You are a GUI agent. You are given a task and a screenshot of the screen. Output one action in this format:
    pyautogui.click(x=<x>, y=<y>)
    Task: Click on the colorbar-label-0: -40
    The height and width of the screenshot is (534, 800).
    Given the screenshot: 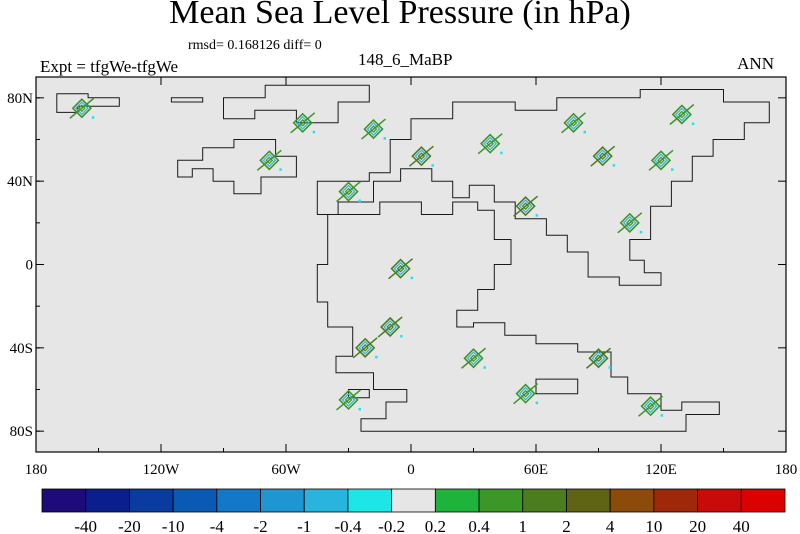 What is the action you would take?
    pyautogui.click(x=85, y=525)
    